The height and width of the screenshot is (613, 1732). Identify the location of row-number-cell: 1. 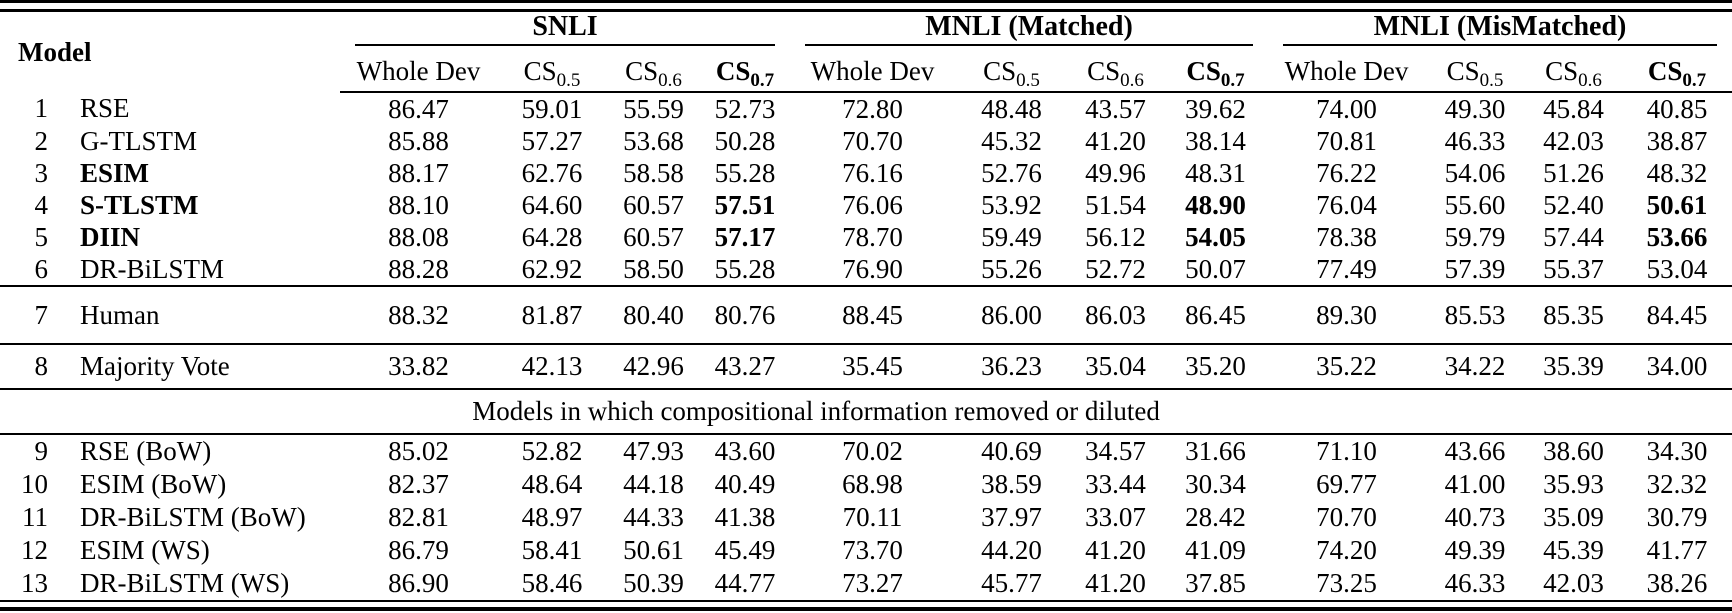
(41, 108).